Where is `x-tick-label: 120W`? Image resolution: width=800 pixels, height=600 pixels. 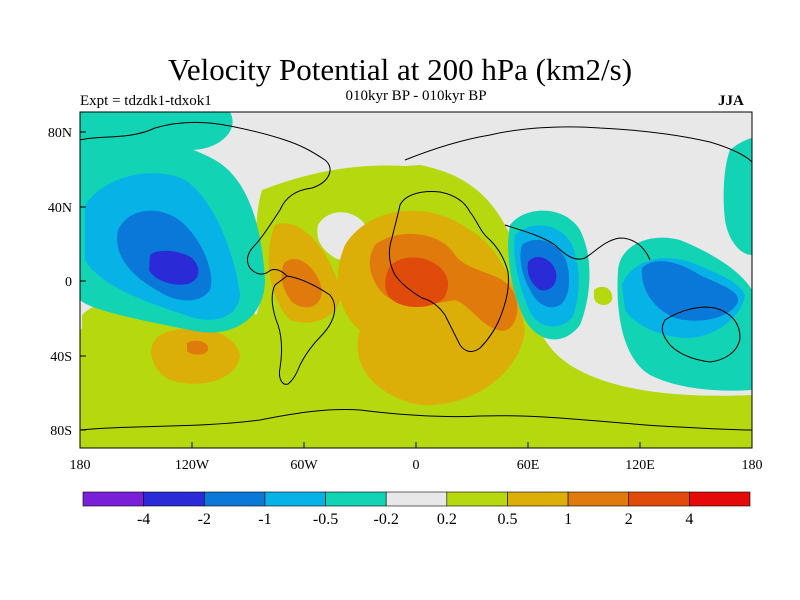 x-tick-label: 120W is located at coordinates (192, 465).